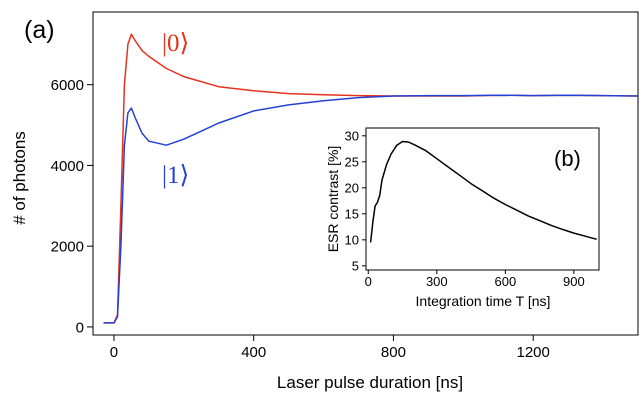 This screenshot has width=641, height=393. I want to click on inset-y-axis-label: ESR contrast [%], so click(333, 199).